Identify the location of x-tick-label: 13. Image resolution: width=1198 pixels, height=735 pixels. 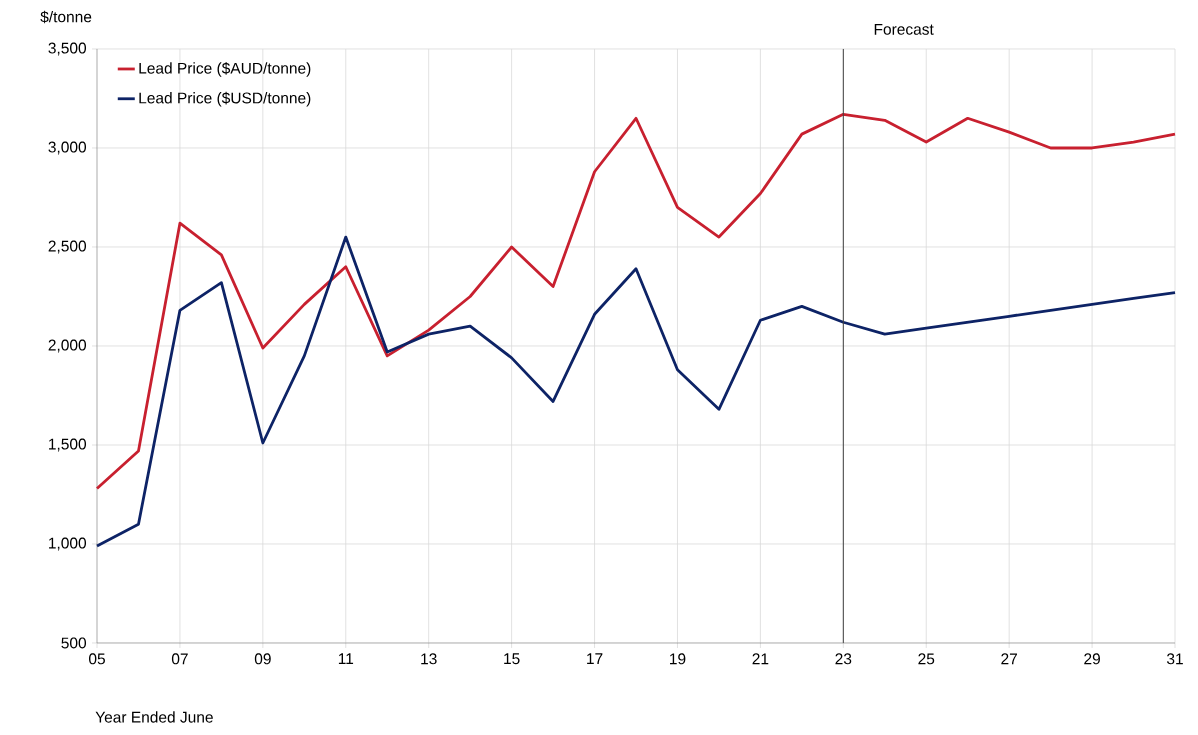
(429, 659).